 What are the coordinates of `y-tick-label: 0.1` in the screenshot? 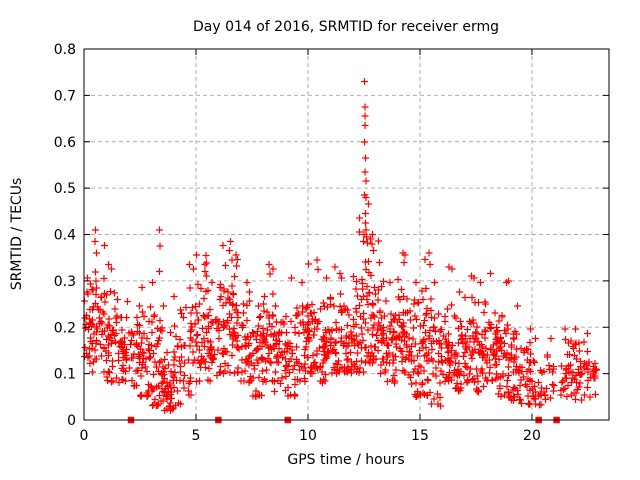 It's located at (65, 375).